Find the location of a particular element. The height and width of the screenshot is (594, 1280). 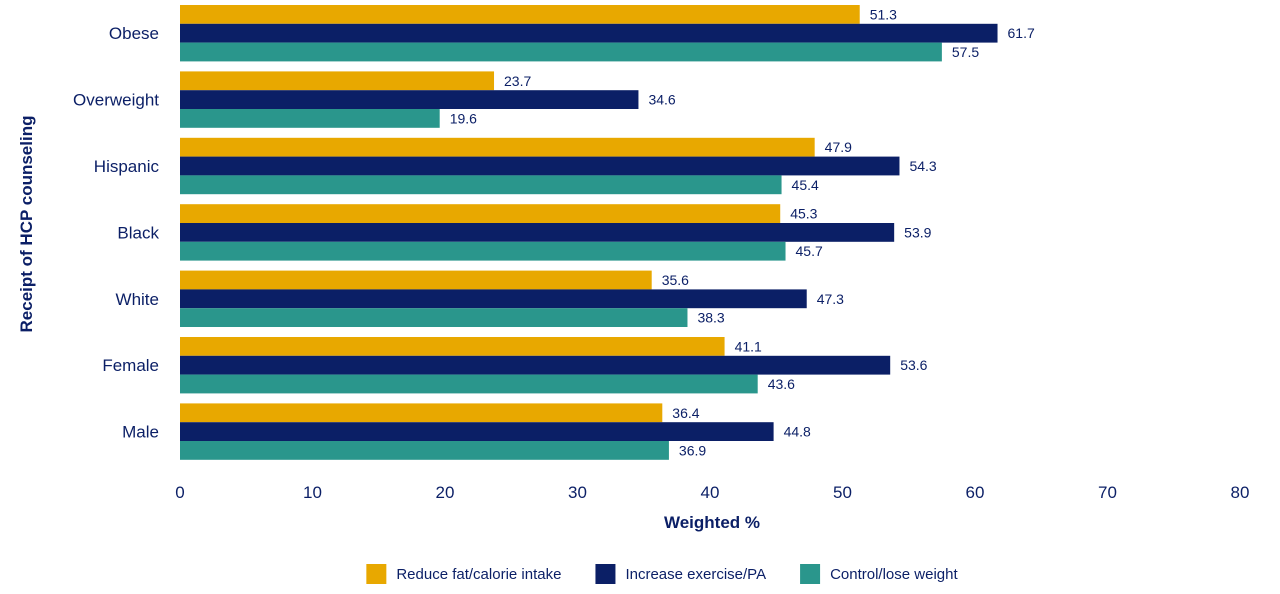

data-label-male-series-2: 36.9 is located at coordinates (692, 450).